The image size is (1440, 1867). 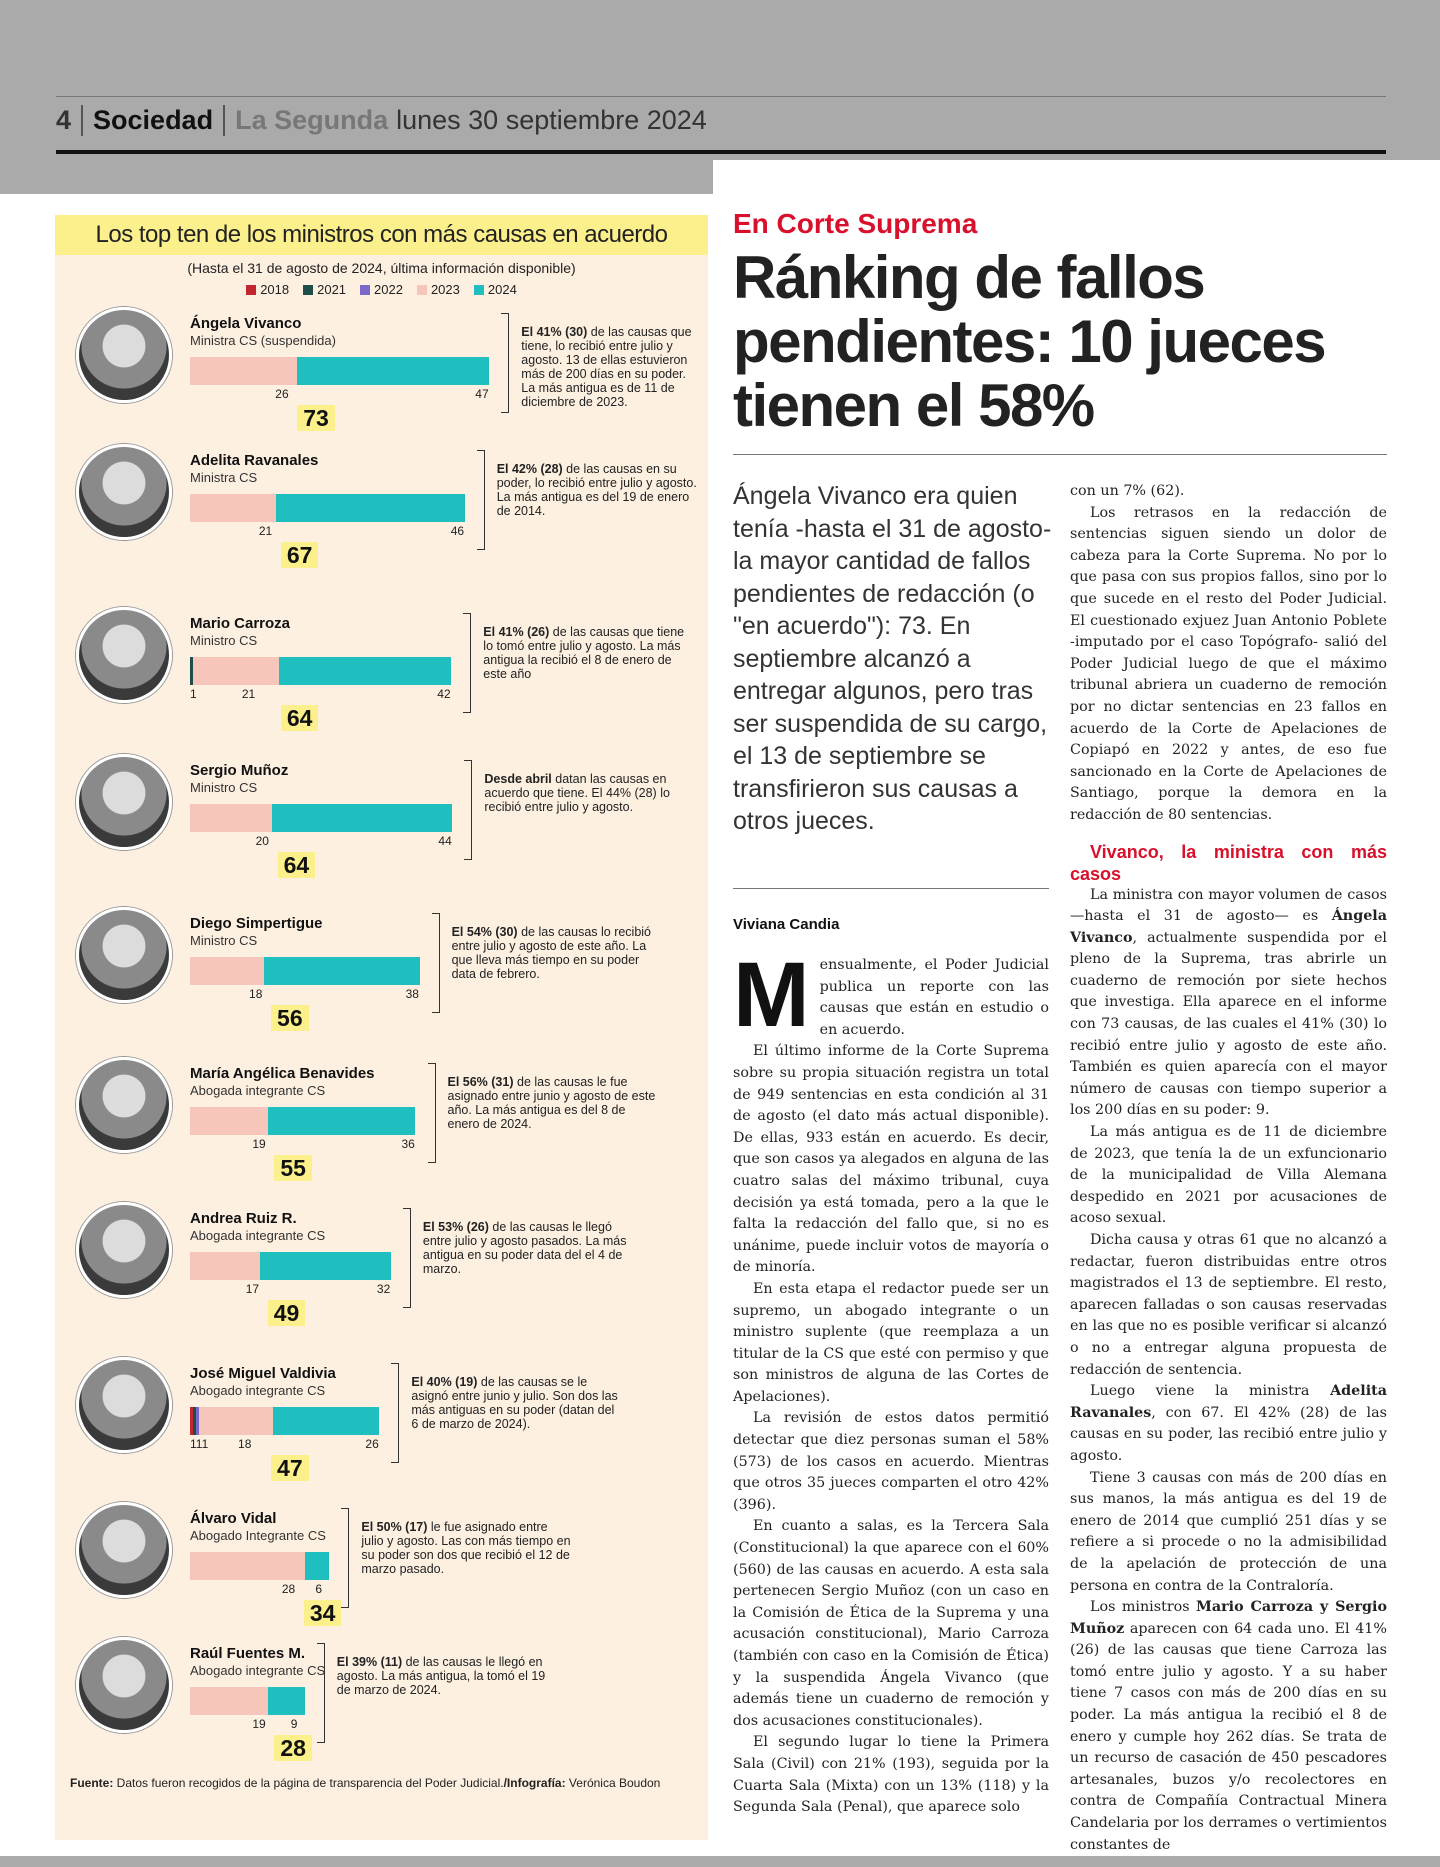 What do you see at coordinates (554, 332) in the screenshot?
I see `note-highlight: El 41% (30)` at bounding box center [554, 332].